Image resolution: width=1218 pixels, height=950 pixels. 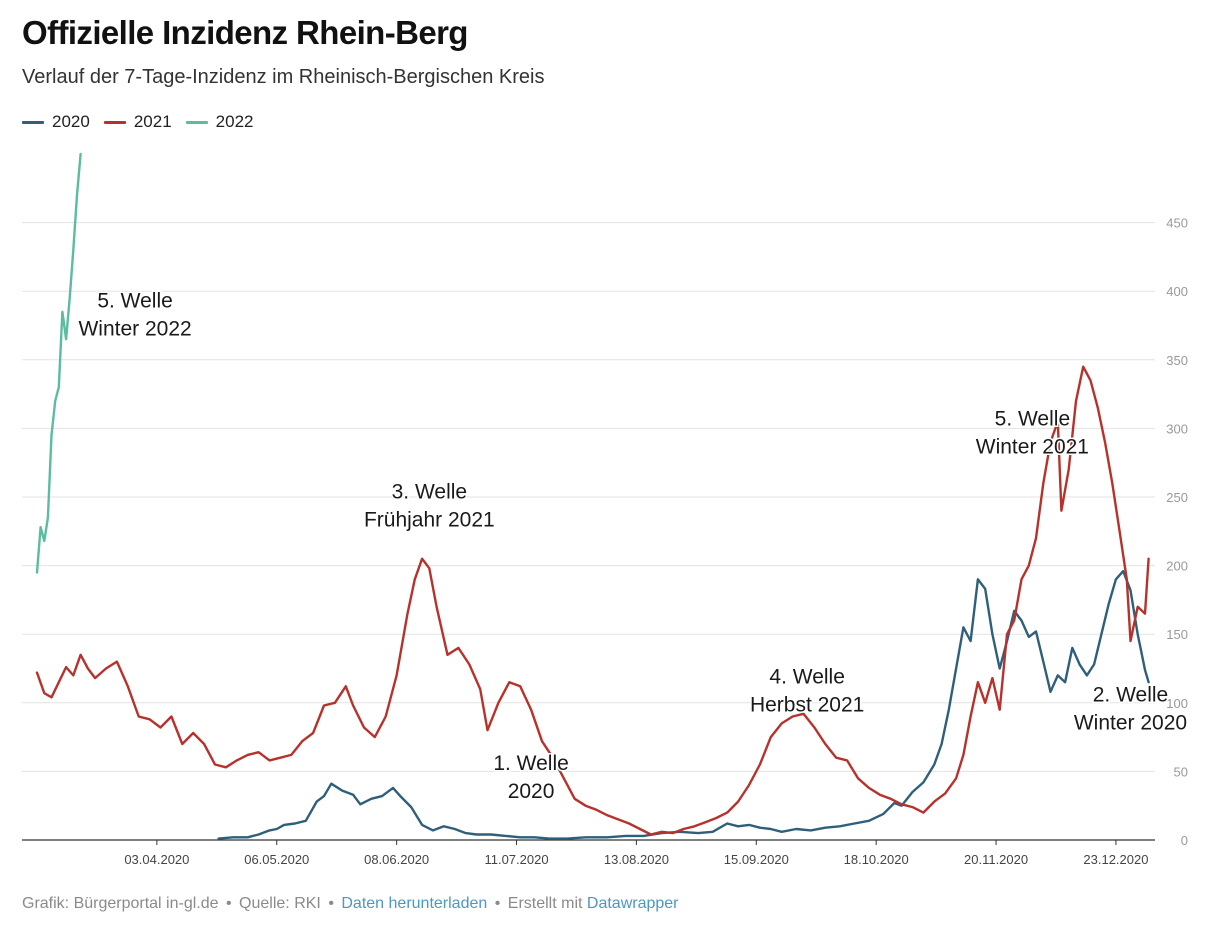 What do you see at coordinates (114, 122) in the screenshot?
I see `legend-swatch-2021` at bounding box center [114, 122].